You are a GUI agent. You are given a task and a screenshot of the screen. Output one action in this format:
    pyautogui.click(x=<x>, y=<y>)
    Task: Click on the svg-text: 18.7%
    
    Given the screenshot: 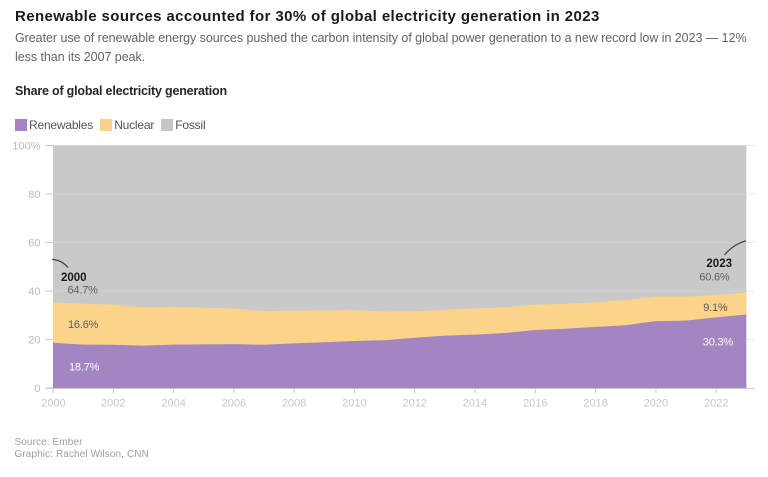 What is the action you would take?
    pyautogui.click(x=84, y=368)
    